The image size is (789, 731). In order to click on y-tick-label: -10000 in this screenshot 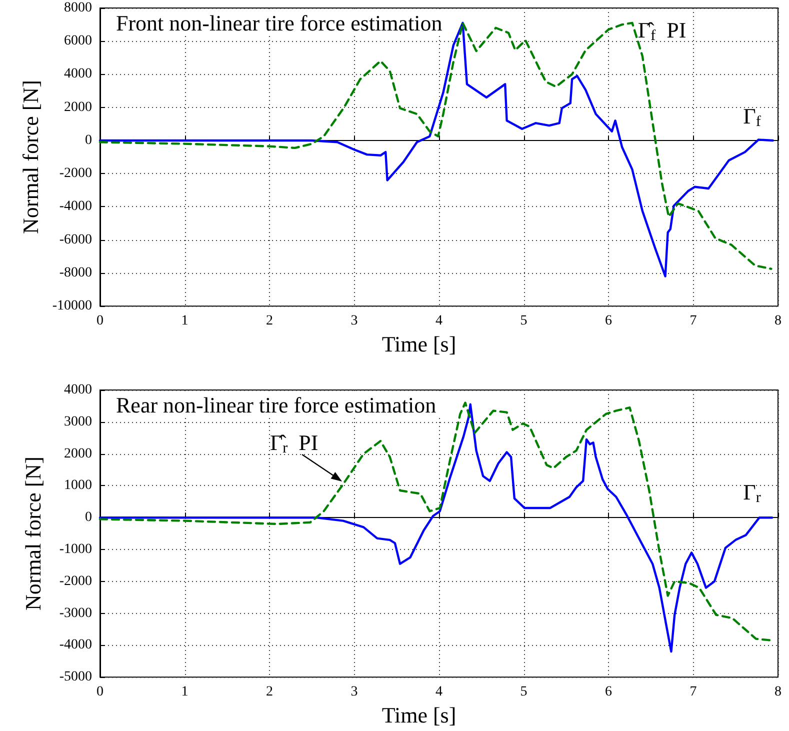, I will do `click(72, 306)`.